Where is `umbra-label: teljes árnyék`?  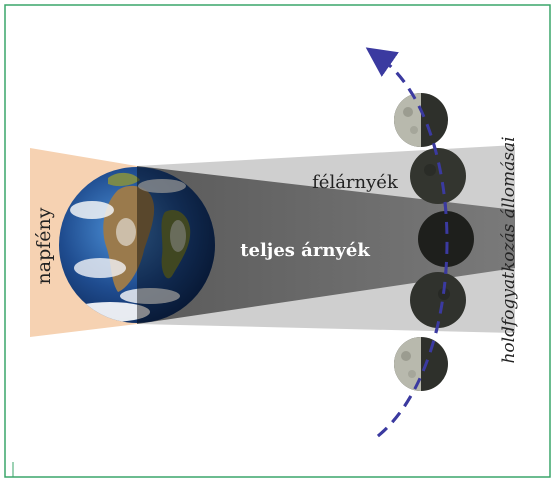
umbra-label: teljes árnyék is located at coordinates (305, 250).